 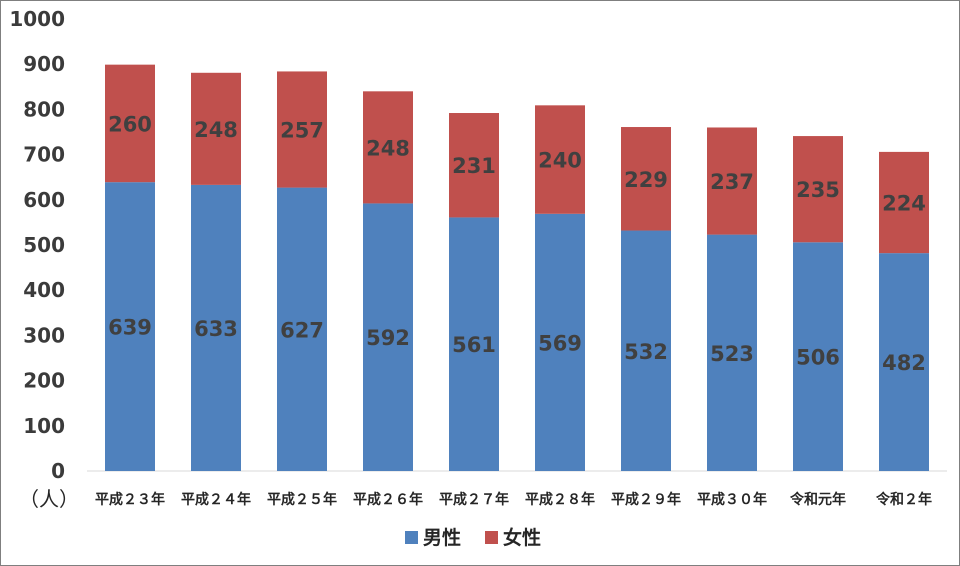 I want to click on data-label: 240, so click(x=560, y=161).